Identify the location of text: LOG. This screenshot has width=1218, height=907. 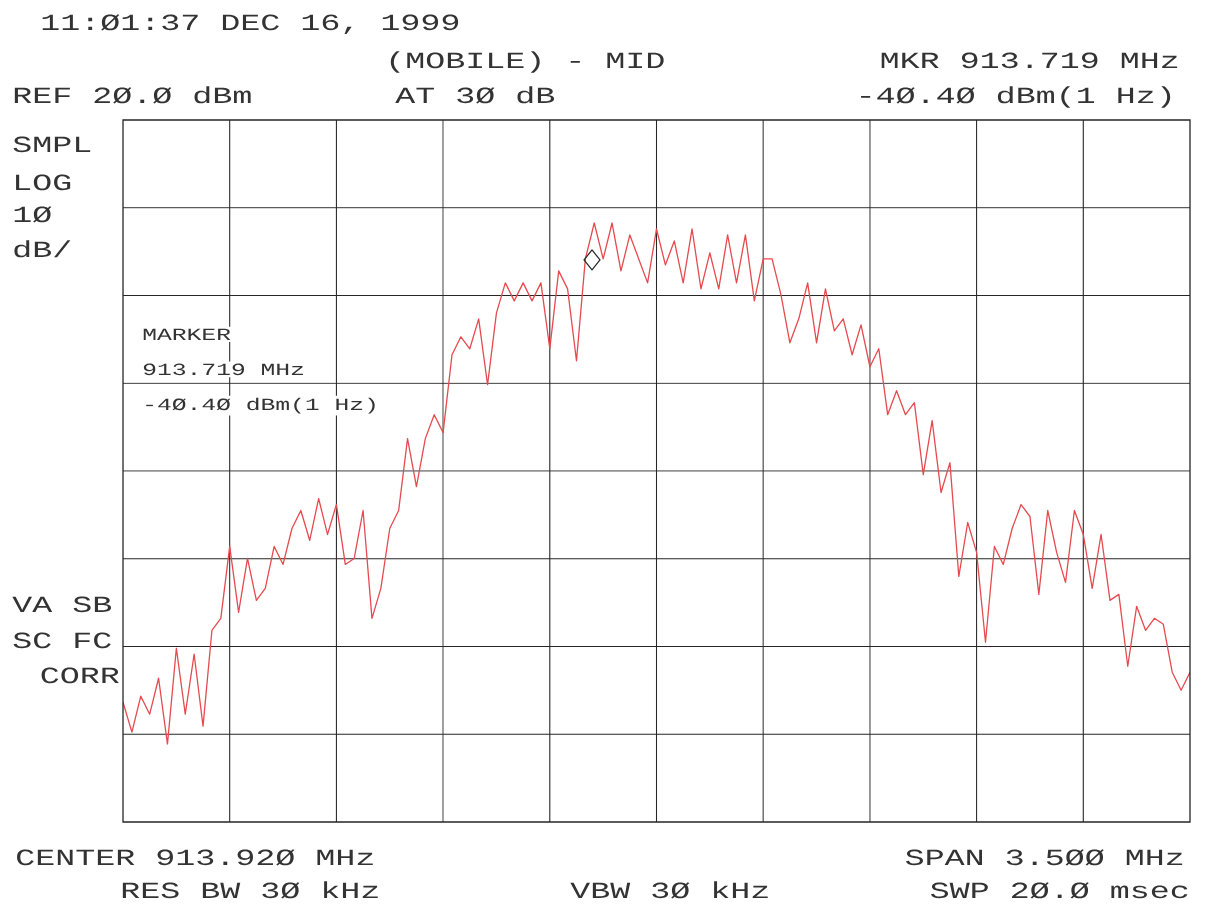
(43, 182).